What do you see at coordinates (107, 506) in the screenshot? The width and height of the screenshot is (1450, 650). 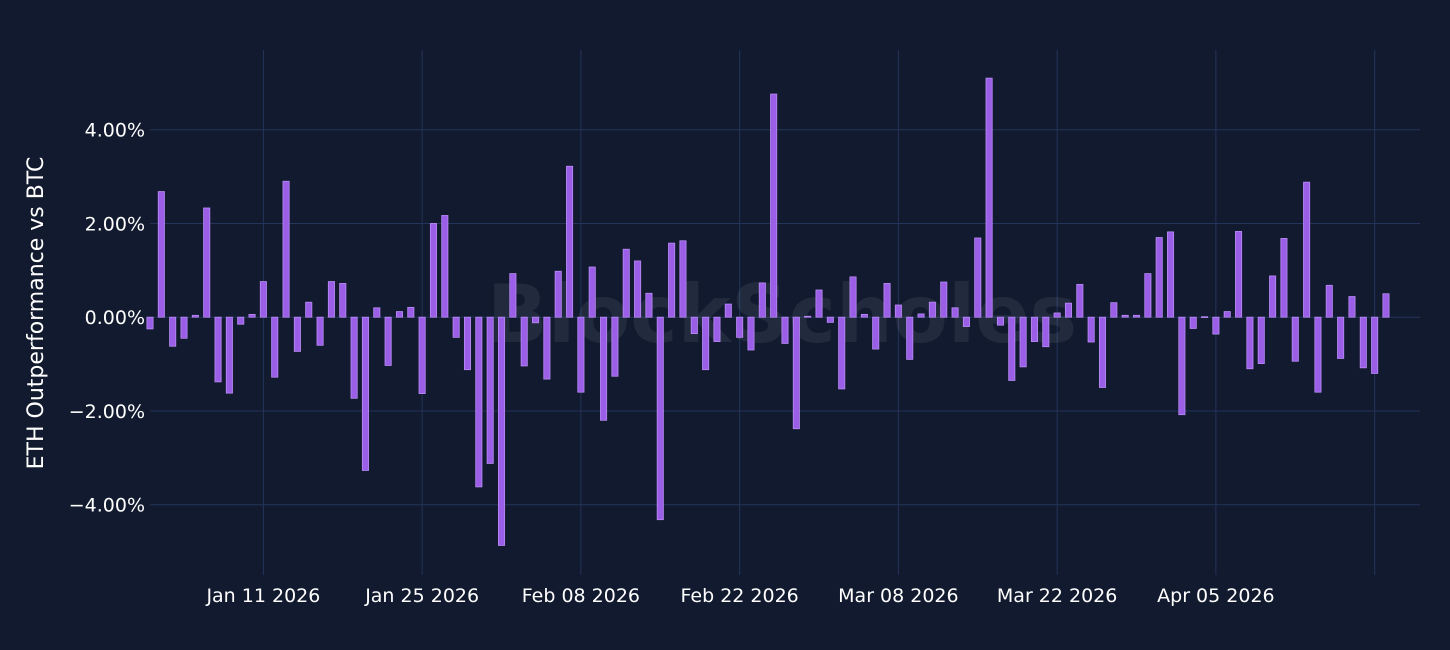 I see `y-tick-label: −4.00%` at bounding box center [107, 506].